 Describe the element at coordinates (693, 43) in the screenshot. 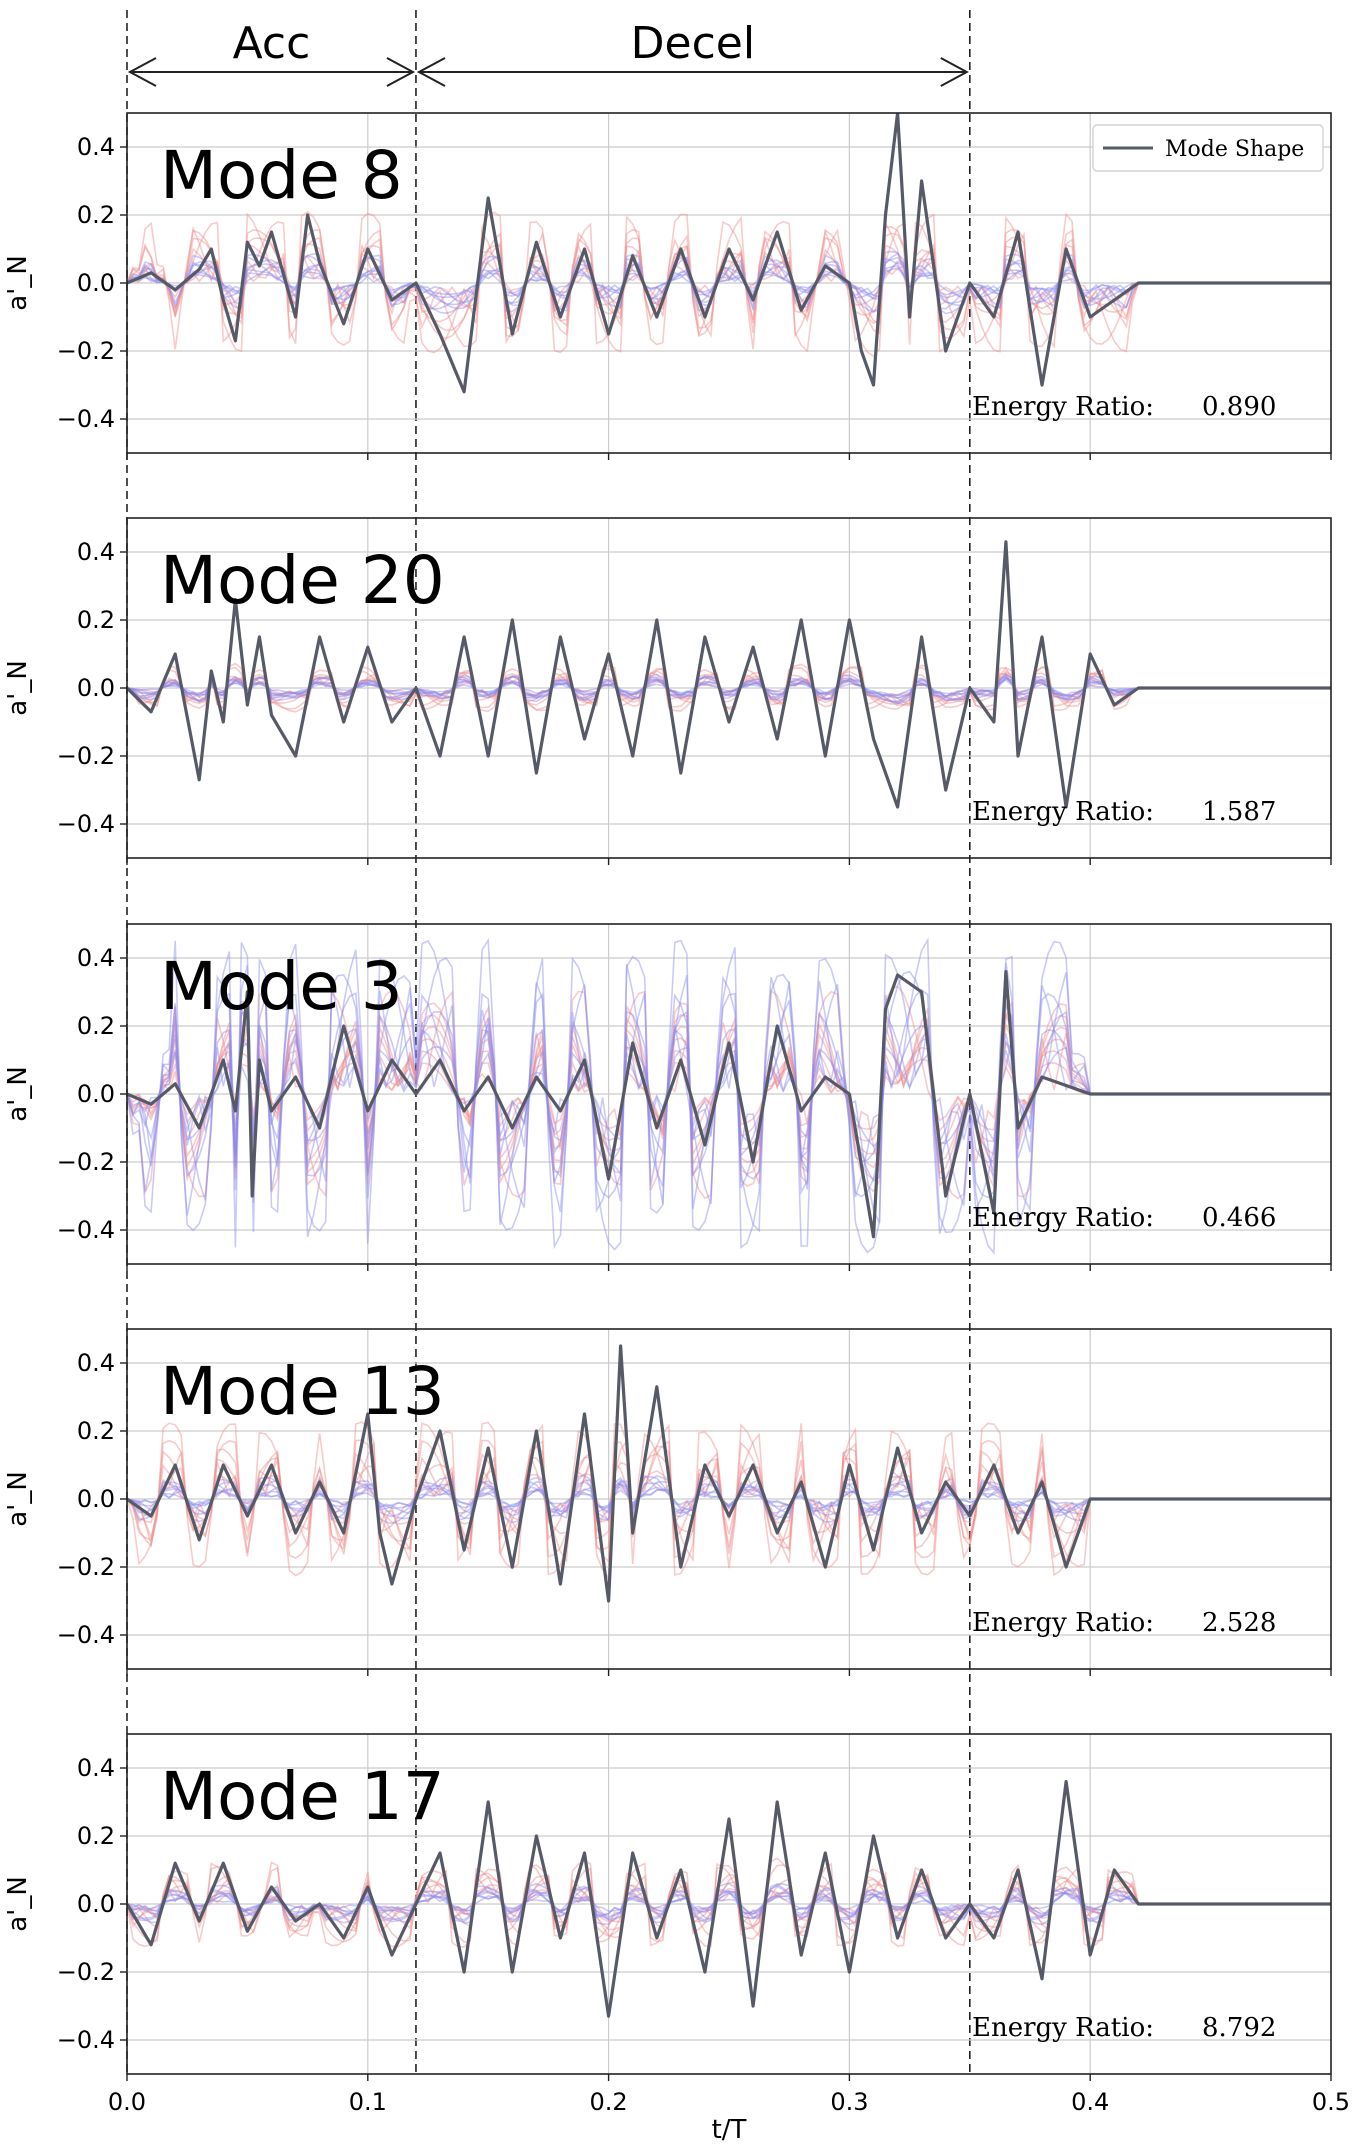

I see `phase-label-decel: Decel` at that location.